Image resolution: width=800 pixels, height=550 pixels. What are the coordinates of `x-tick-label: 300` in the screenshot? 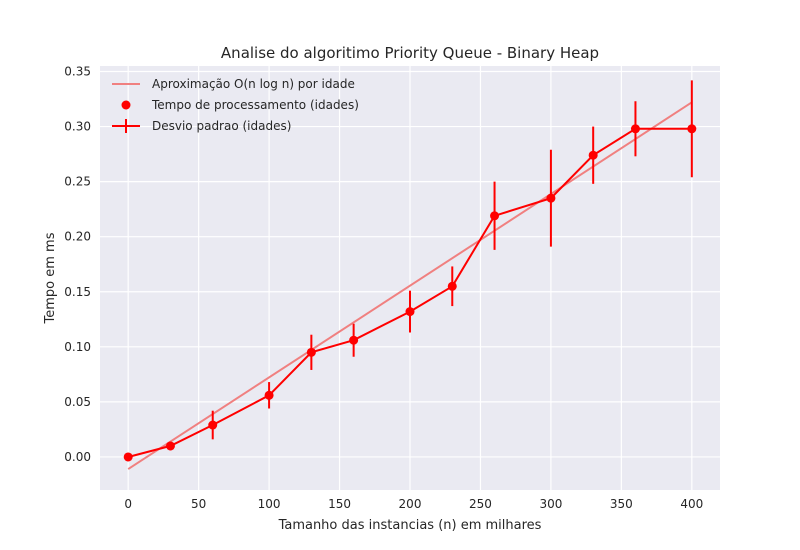 It's located at (550, 504).